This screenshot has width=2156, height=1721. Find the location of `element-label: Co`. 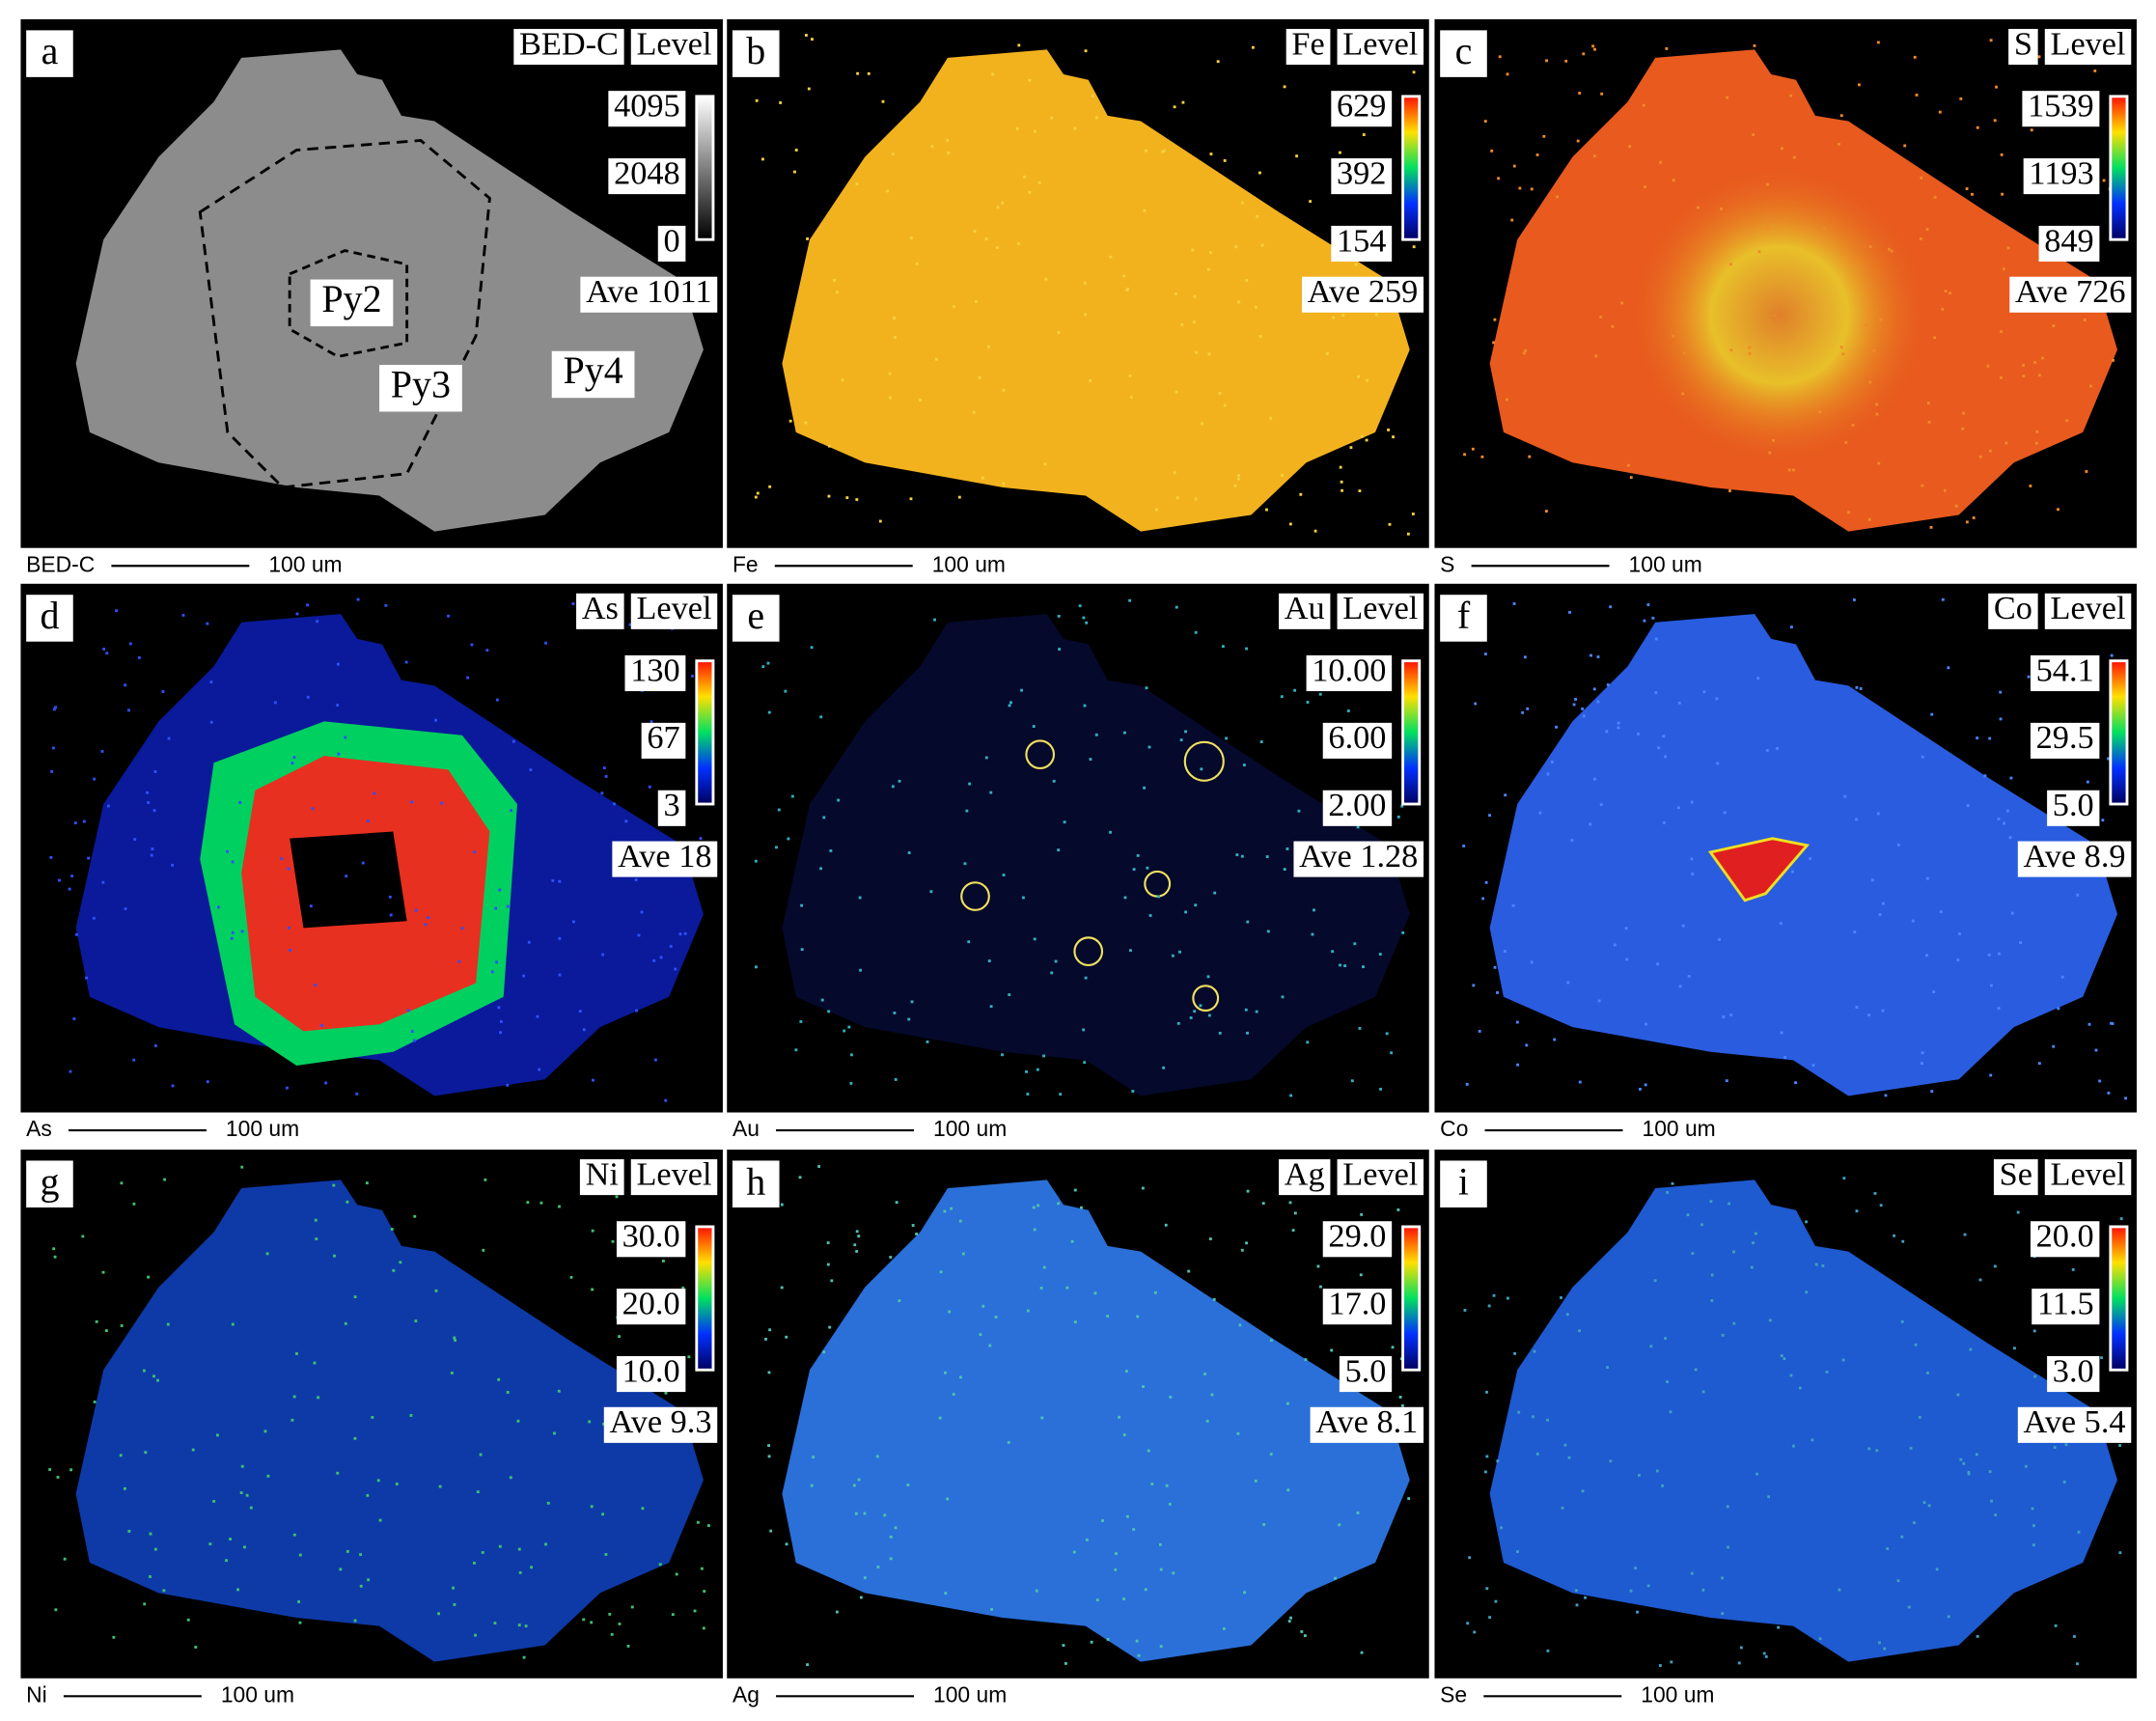

element-label: Co is located at coordinates (2013, 608).